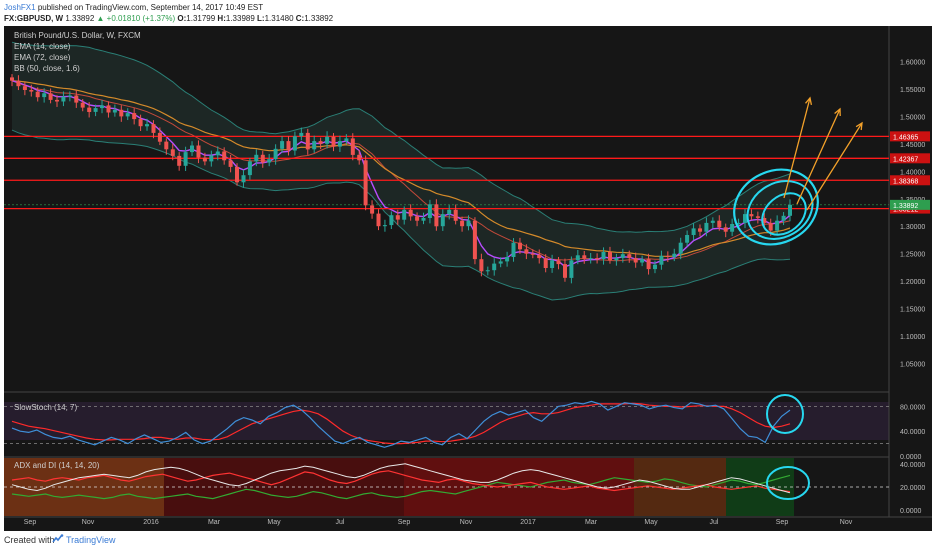 The height and width of the screenshot is (550, 932). I want to click on stoch-y-tick-label: 40.0000, so click(912, 432).